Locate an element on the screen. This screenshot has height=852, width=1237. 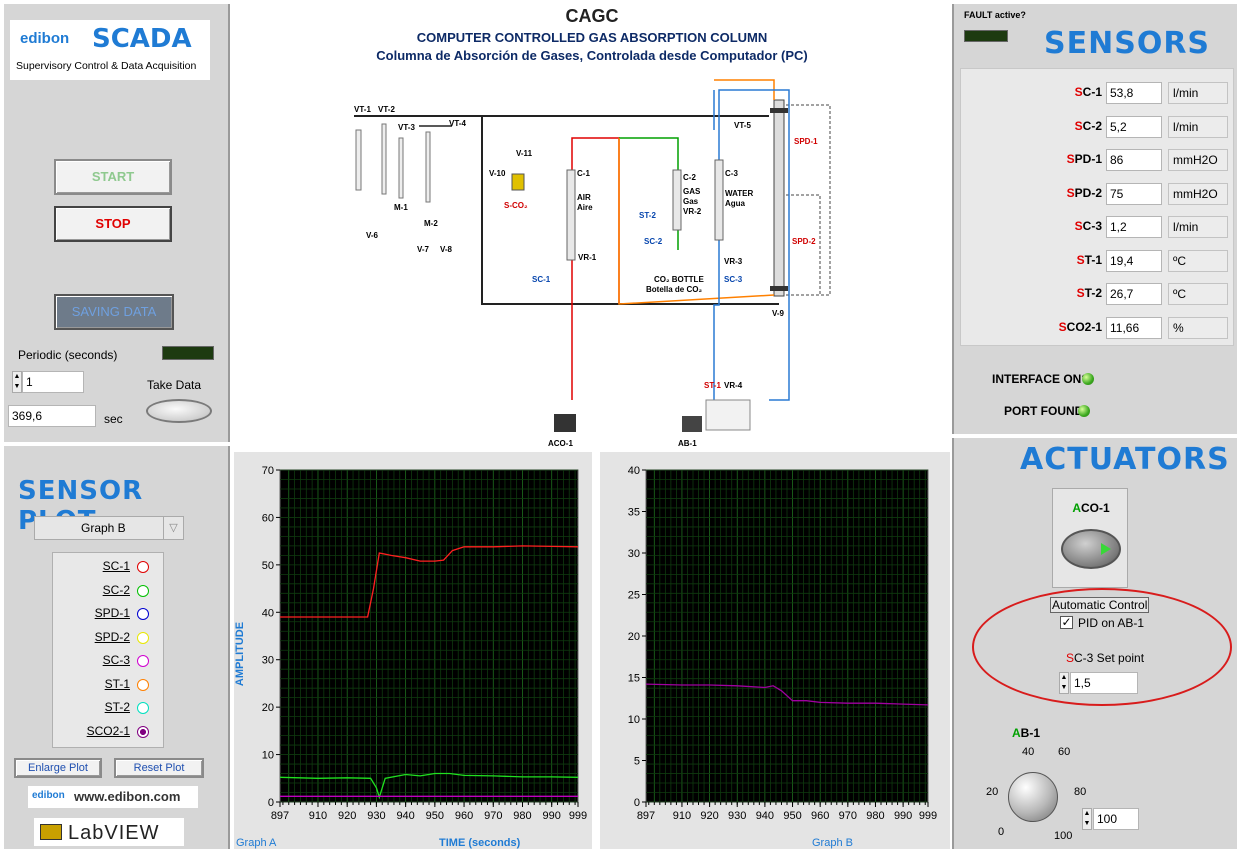
sensor-label: ST-1 is located at coordinates (1089, 259).